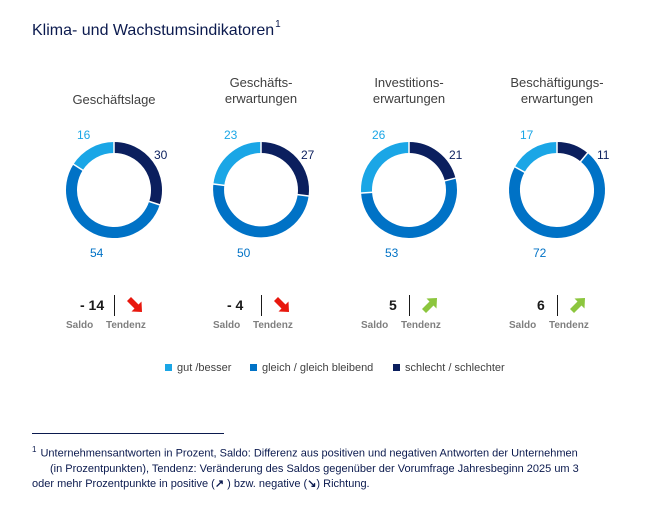  Describe the element at coordinates (541, 305) in the screenshot. I see `saldo-value: 6` at that location.